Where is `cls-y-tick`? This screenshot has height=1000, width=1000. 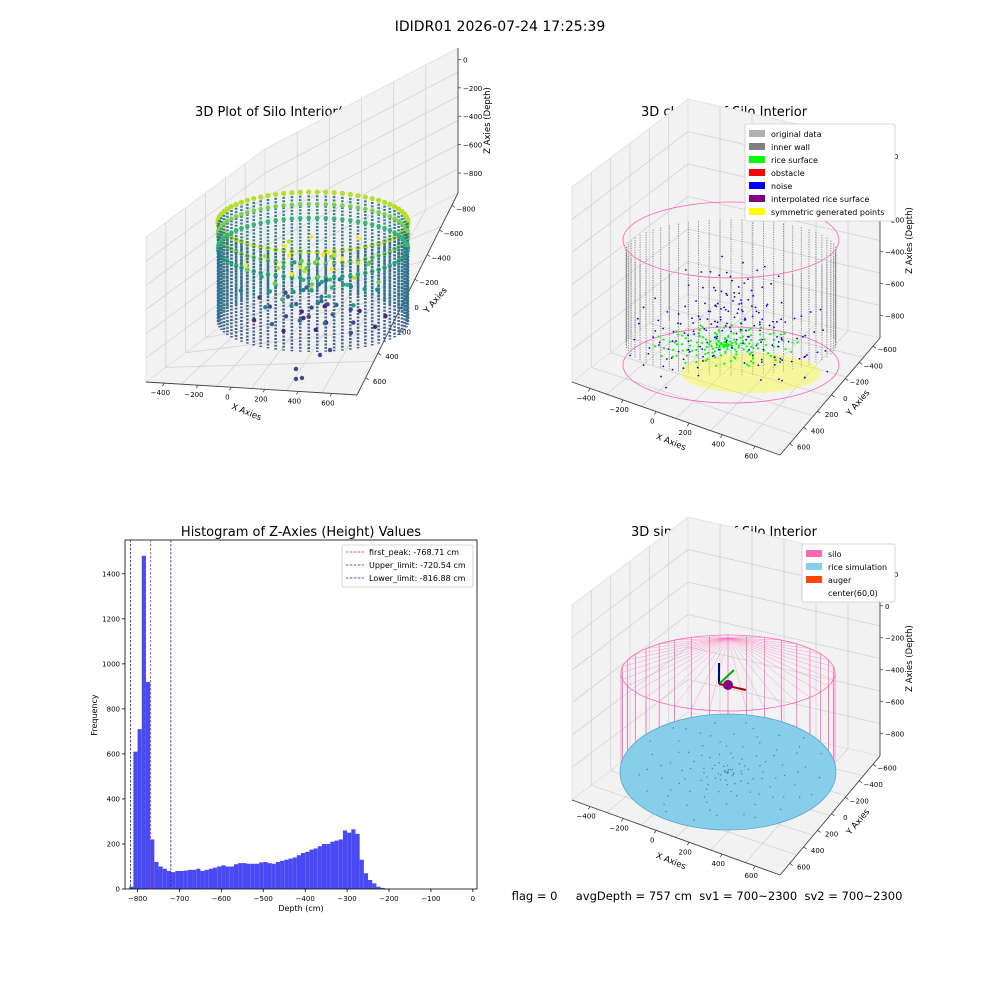 cls-y-tick is located at coordinates (874, 347).